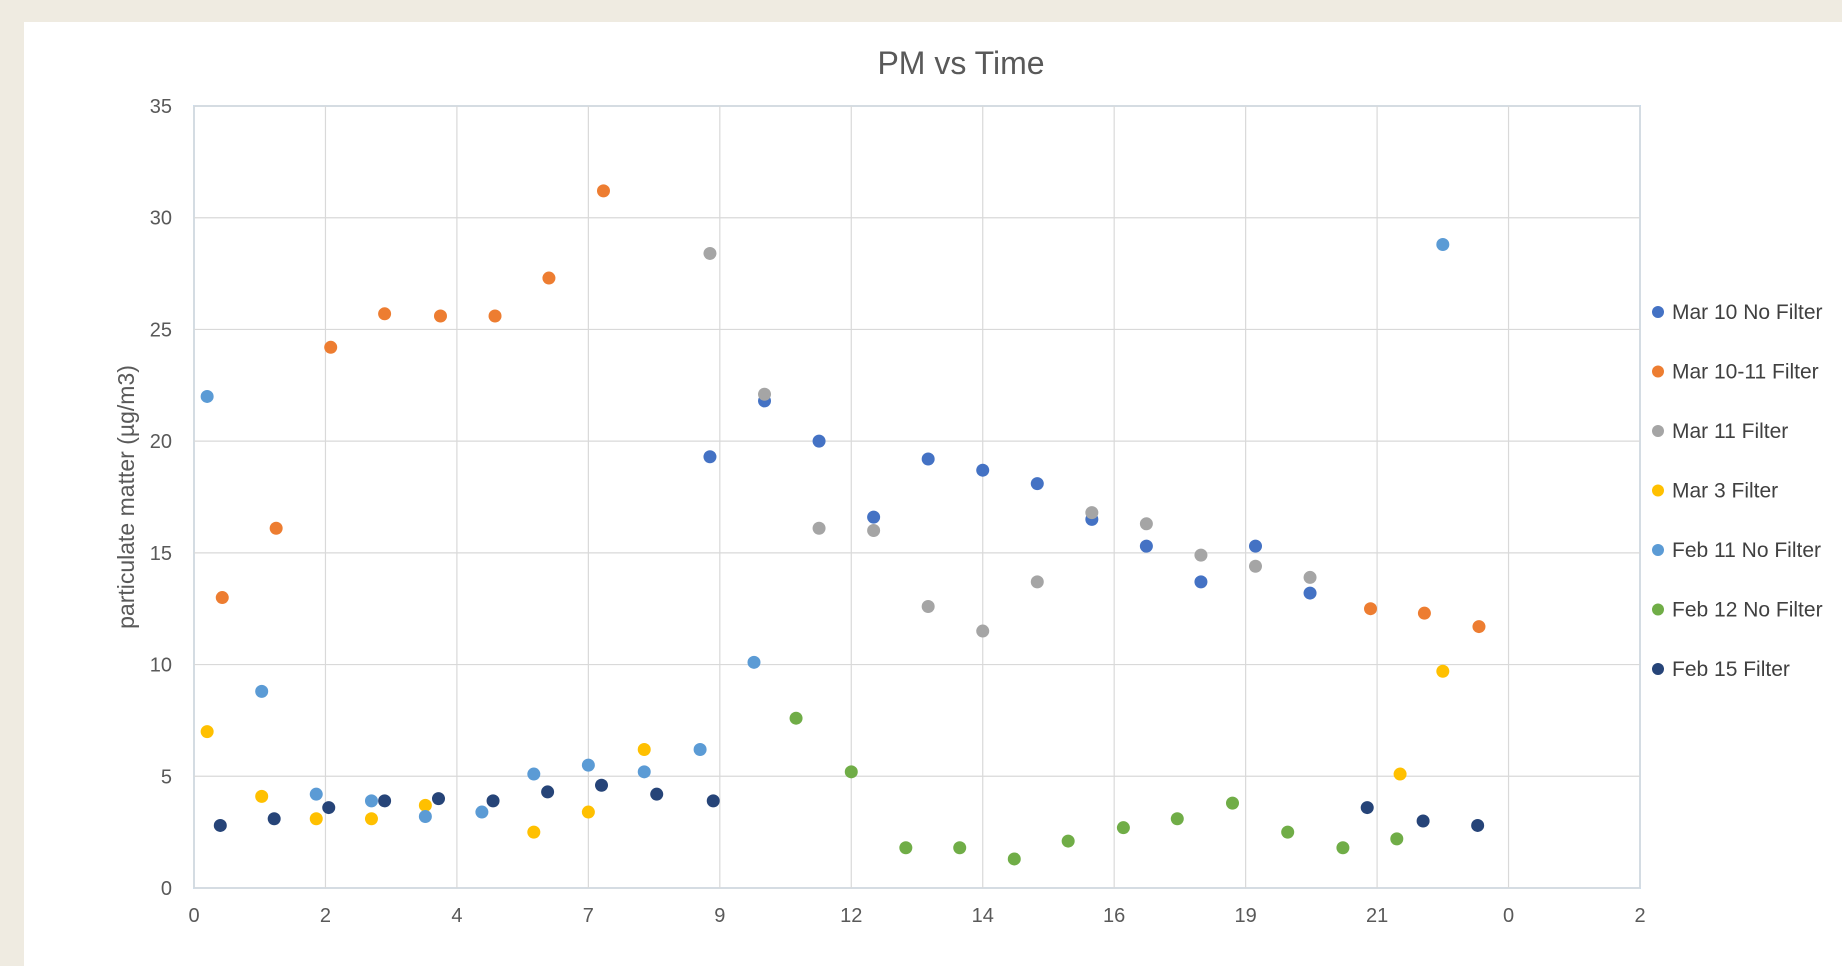 The image size is (1842, 966). Describe the element at coordinates (588, 916) in the screenshot. I see `x-tick-label: 7` at that location.